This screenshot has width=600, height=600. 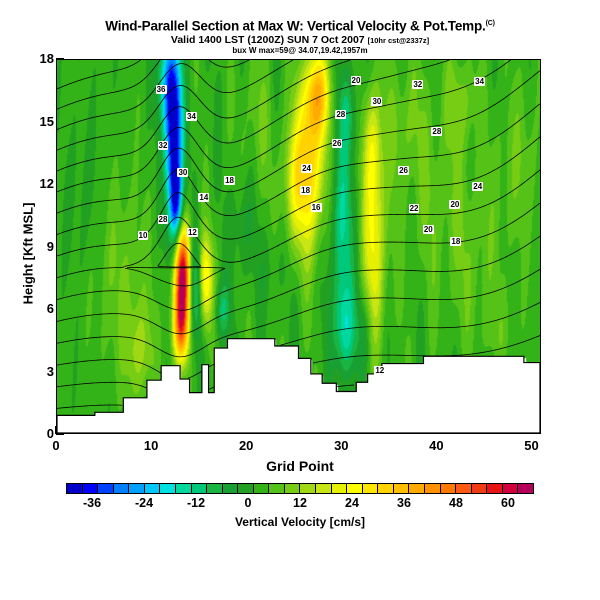 What do you see at coordinates (248, 503) in the screenshot?
I see `colorbar-tick-label: 0` at bounding box center [248, 503].